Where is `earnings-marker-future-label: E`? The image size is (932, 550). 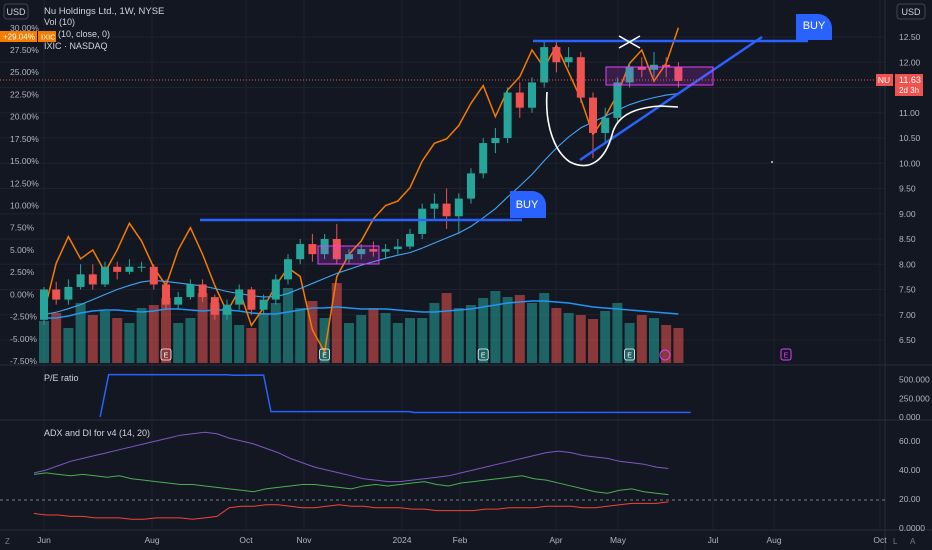 earnings-marker-future-label: E is located at coordinates (786, 356).